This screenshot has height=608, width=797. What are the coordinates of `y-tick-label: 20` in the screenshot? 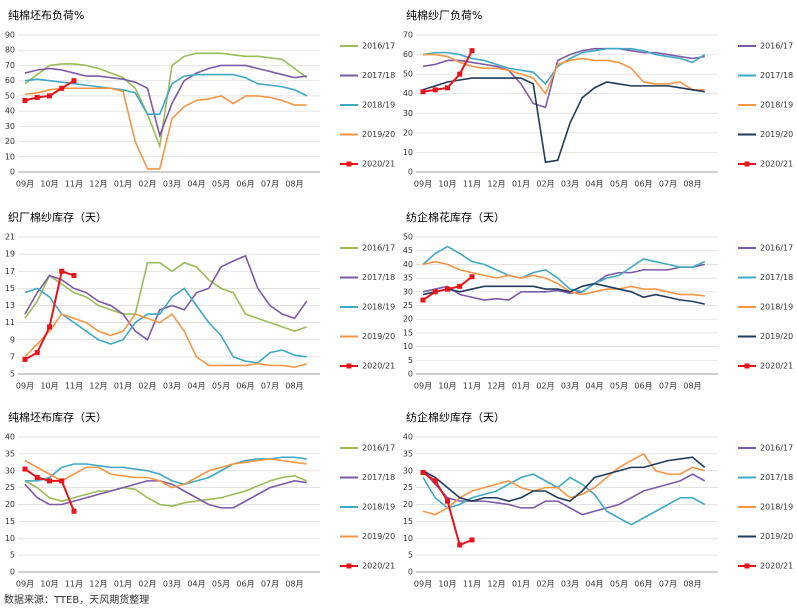 It's located at (10, 504).